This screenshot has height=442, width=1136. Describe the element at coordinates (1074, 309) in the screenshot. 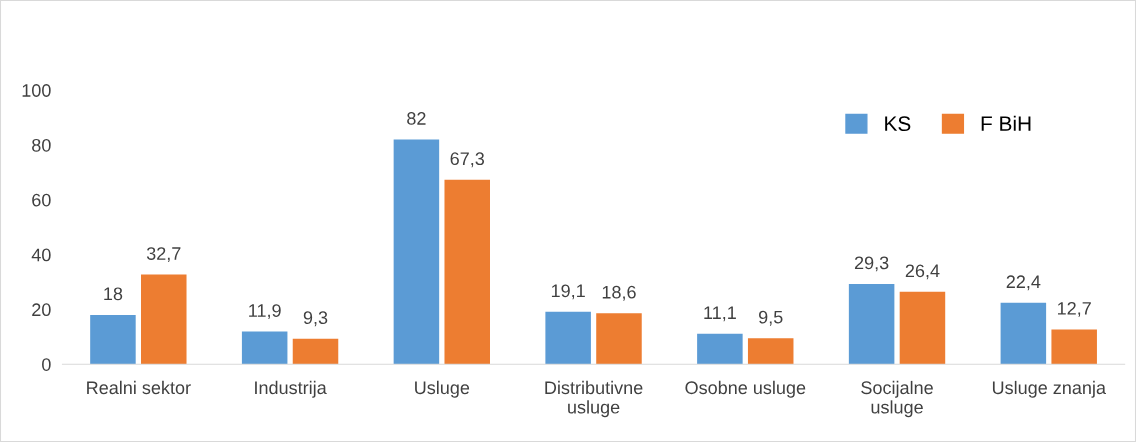

I see `data-label: 12,7` at that location.